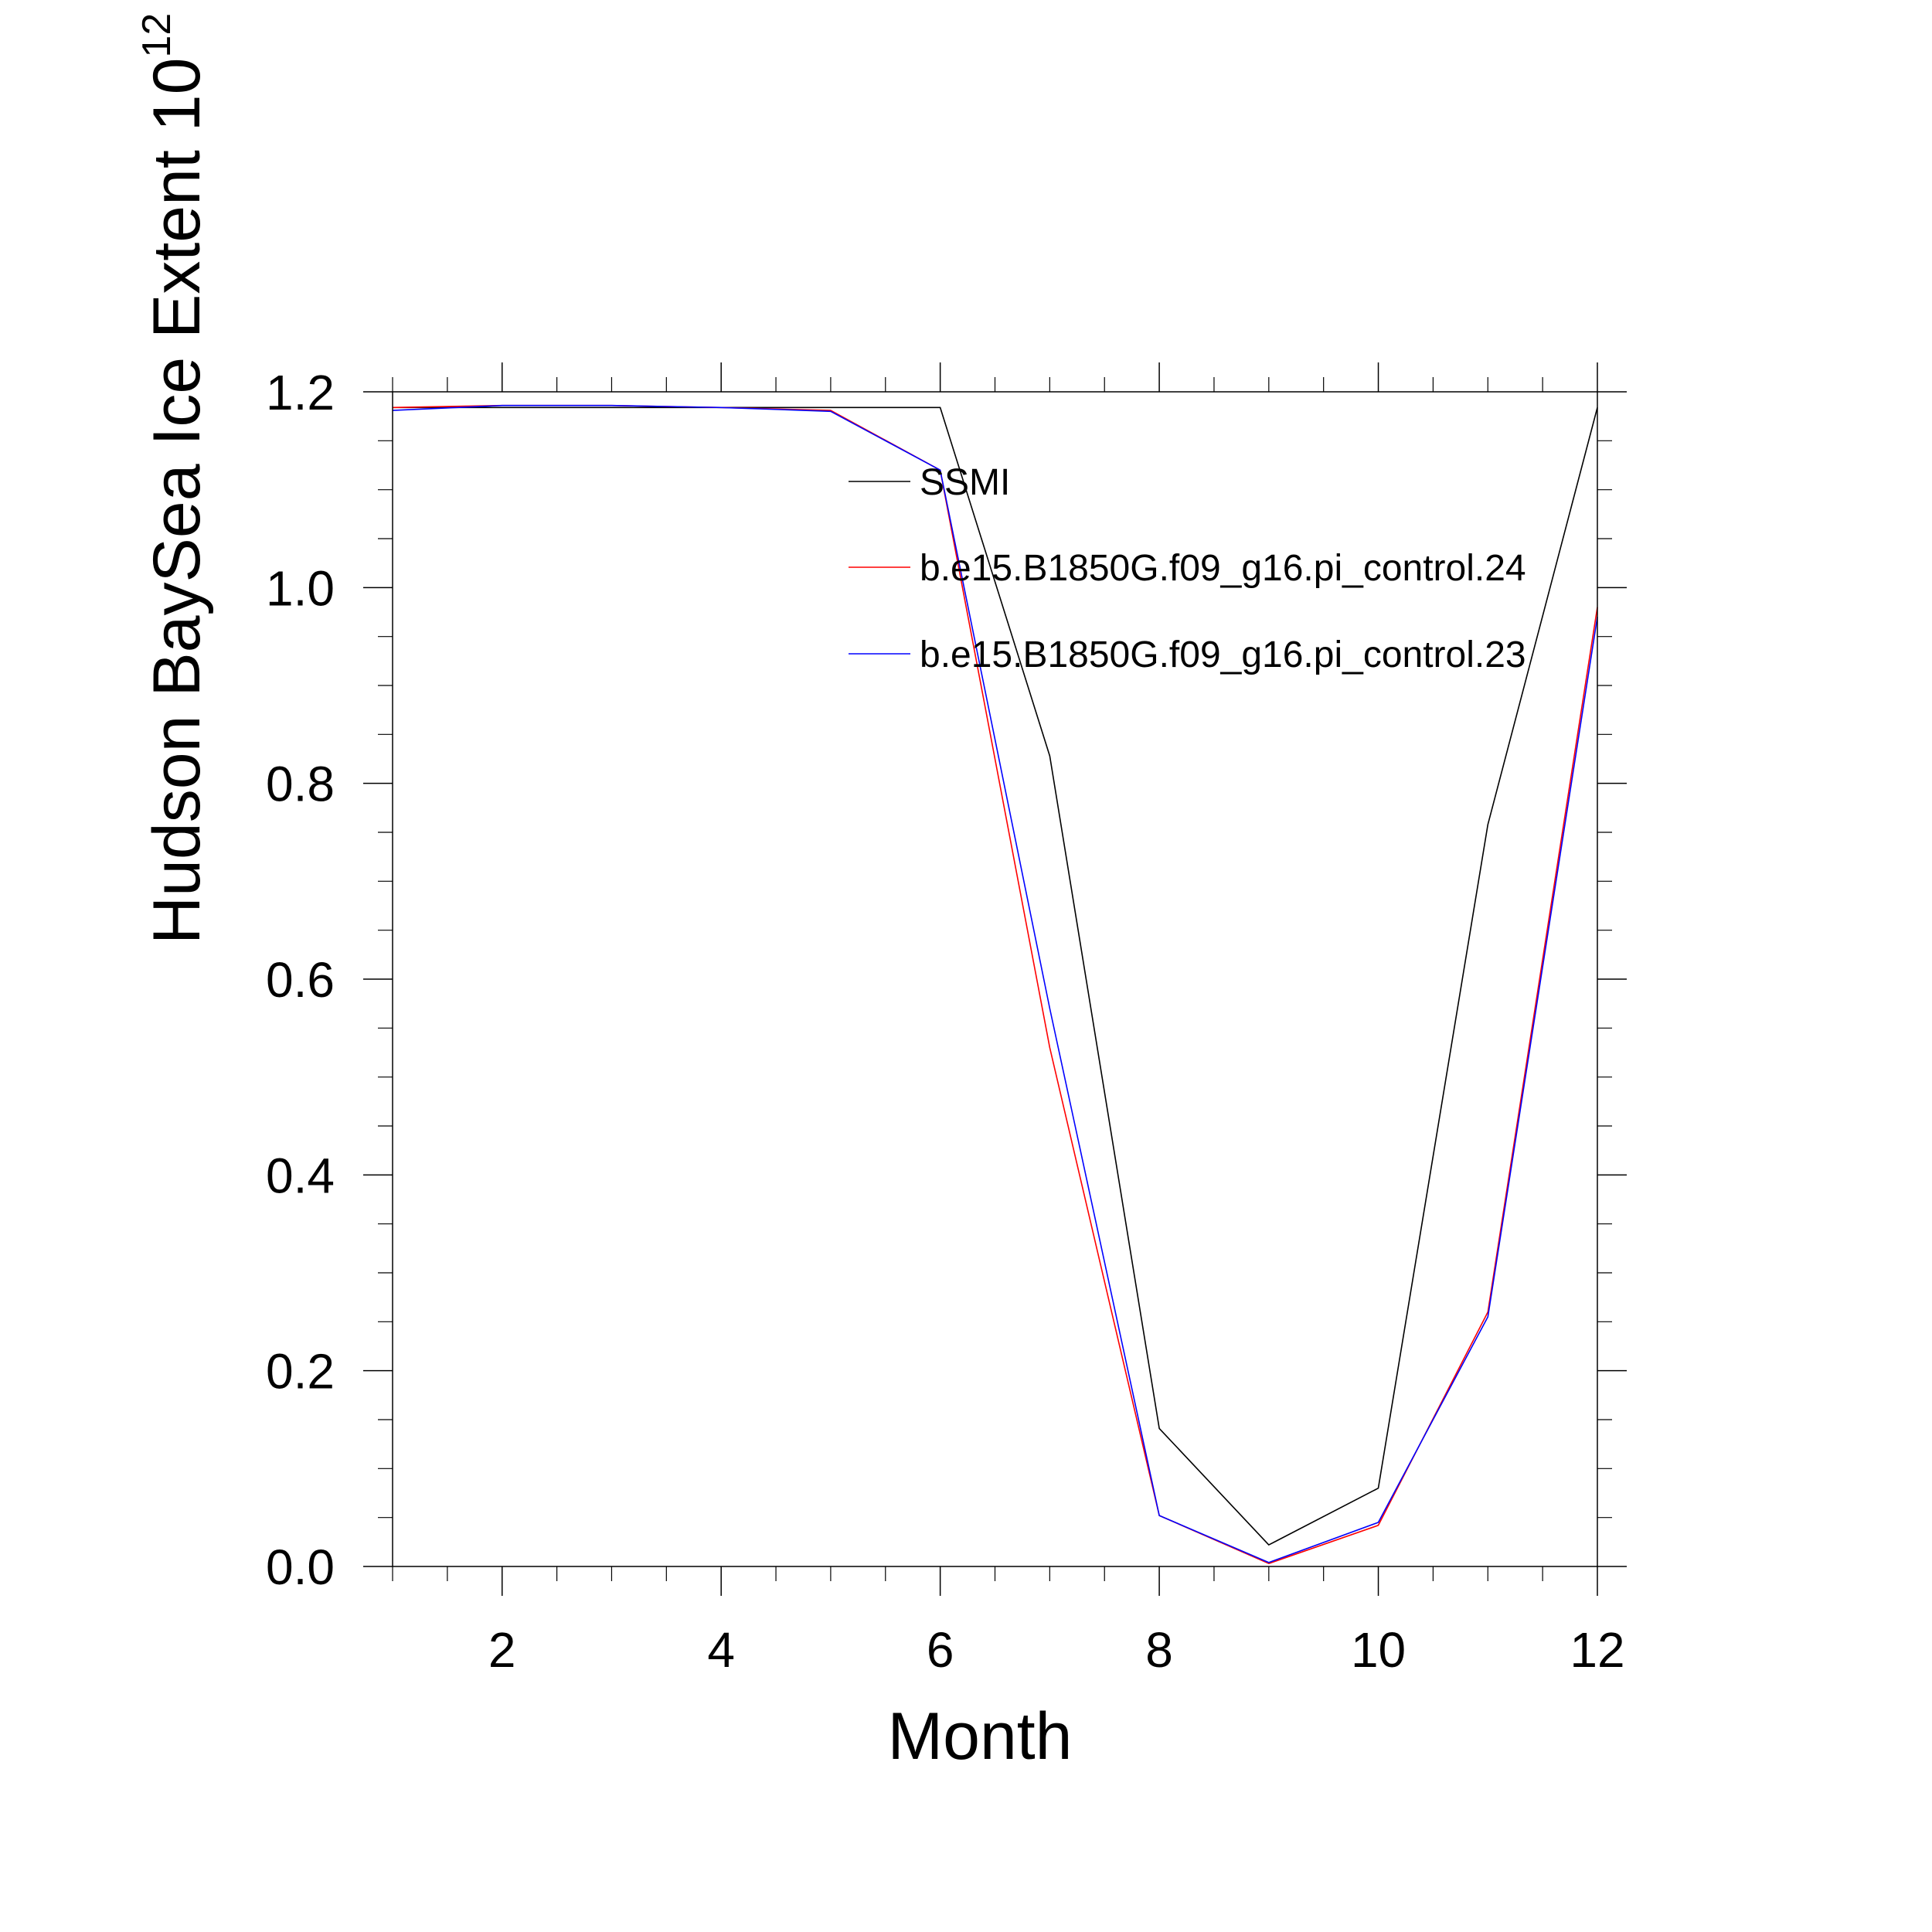 The height and width of the screenshot is (1932, 1932). I want to click on y-tick-label: 0.4, so click(300, 1176).